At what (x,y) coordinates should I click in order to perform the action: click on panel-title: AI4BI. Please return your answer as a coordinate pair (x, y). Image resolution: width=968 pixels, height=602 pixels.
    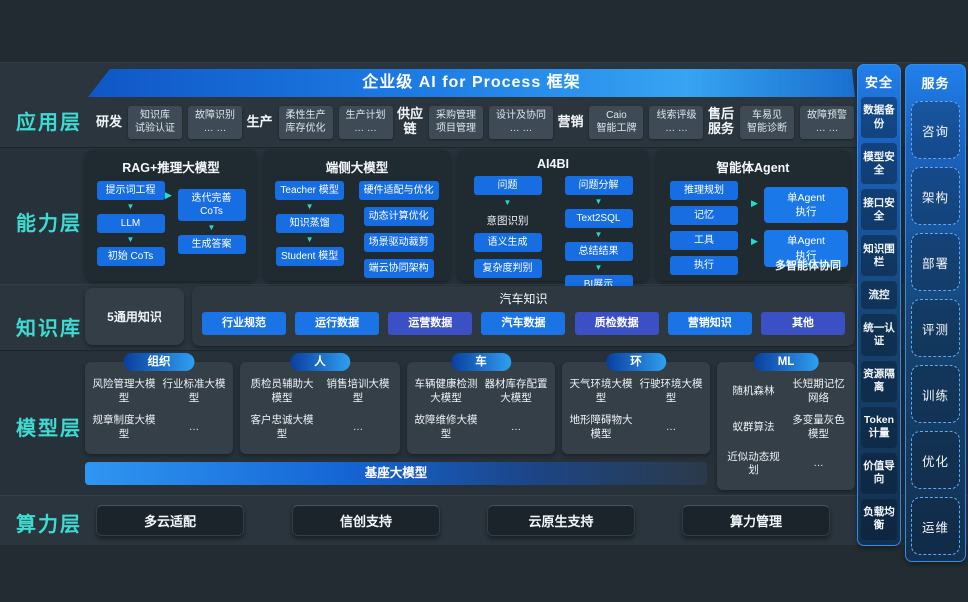
    Looking at the image, I should click on (553, 164).